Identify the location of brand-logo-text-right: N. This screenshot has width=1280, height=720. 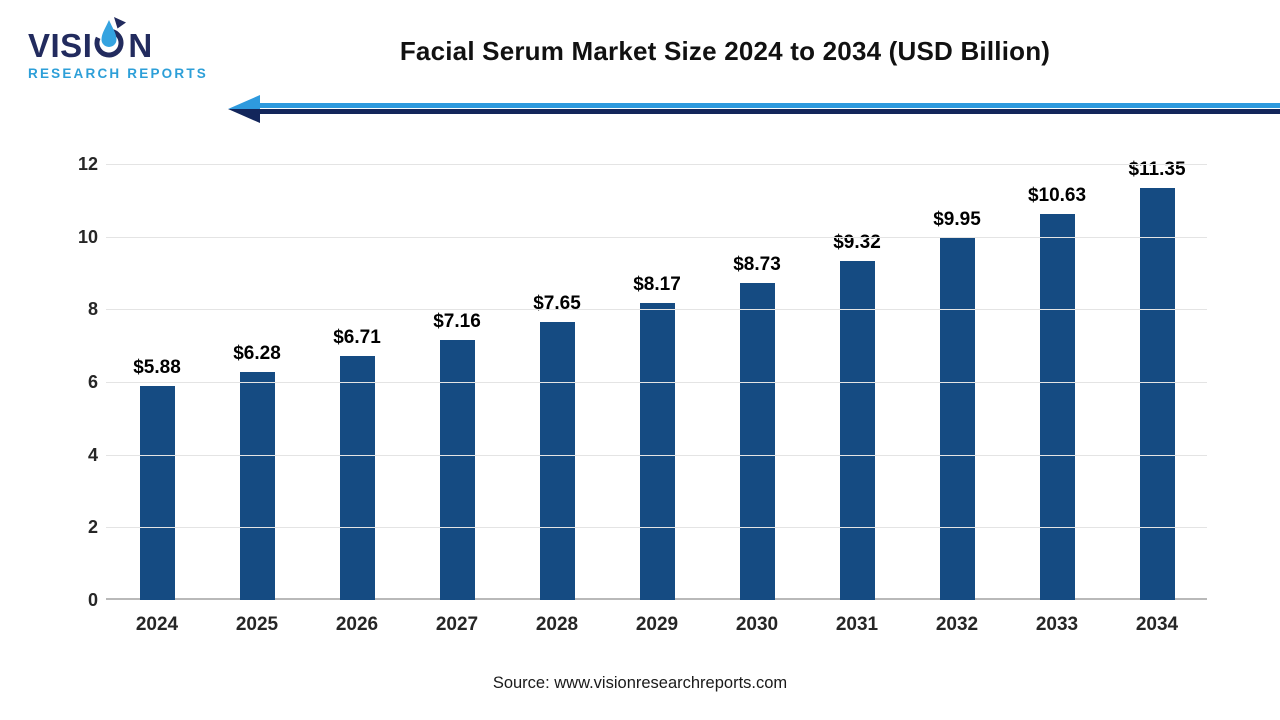
(140, 45).